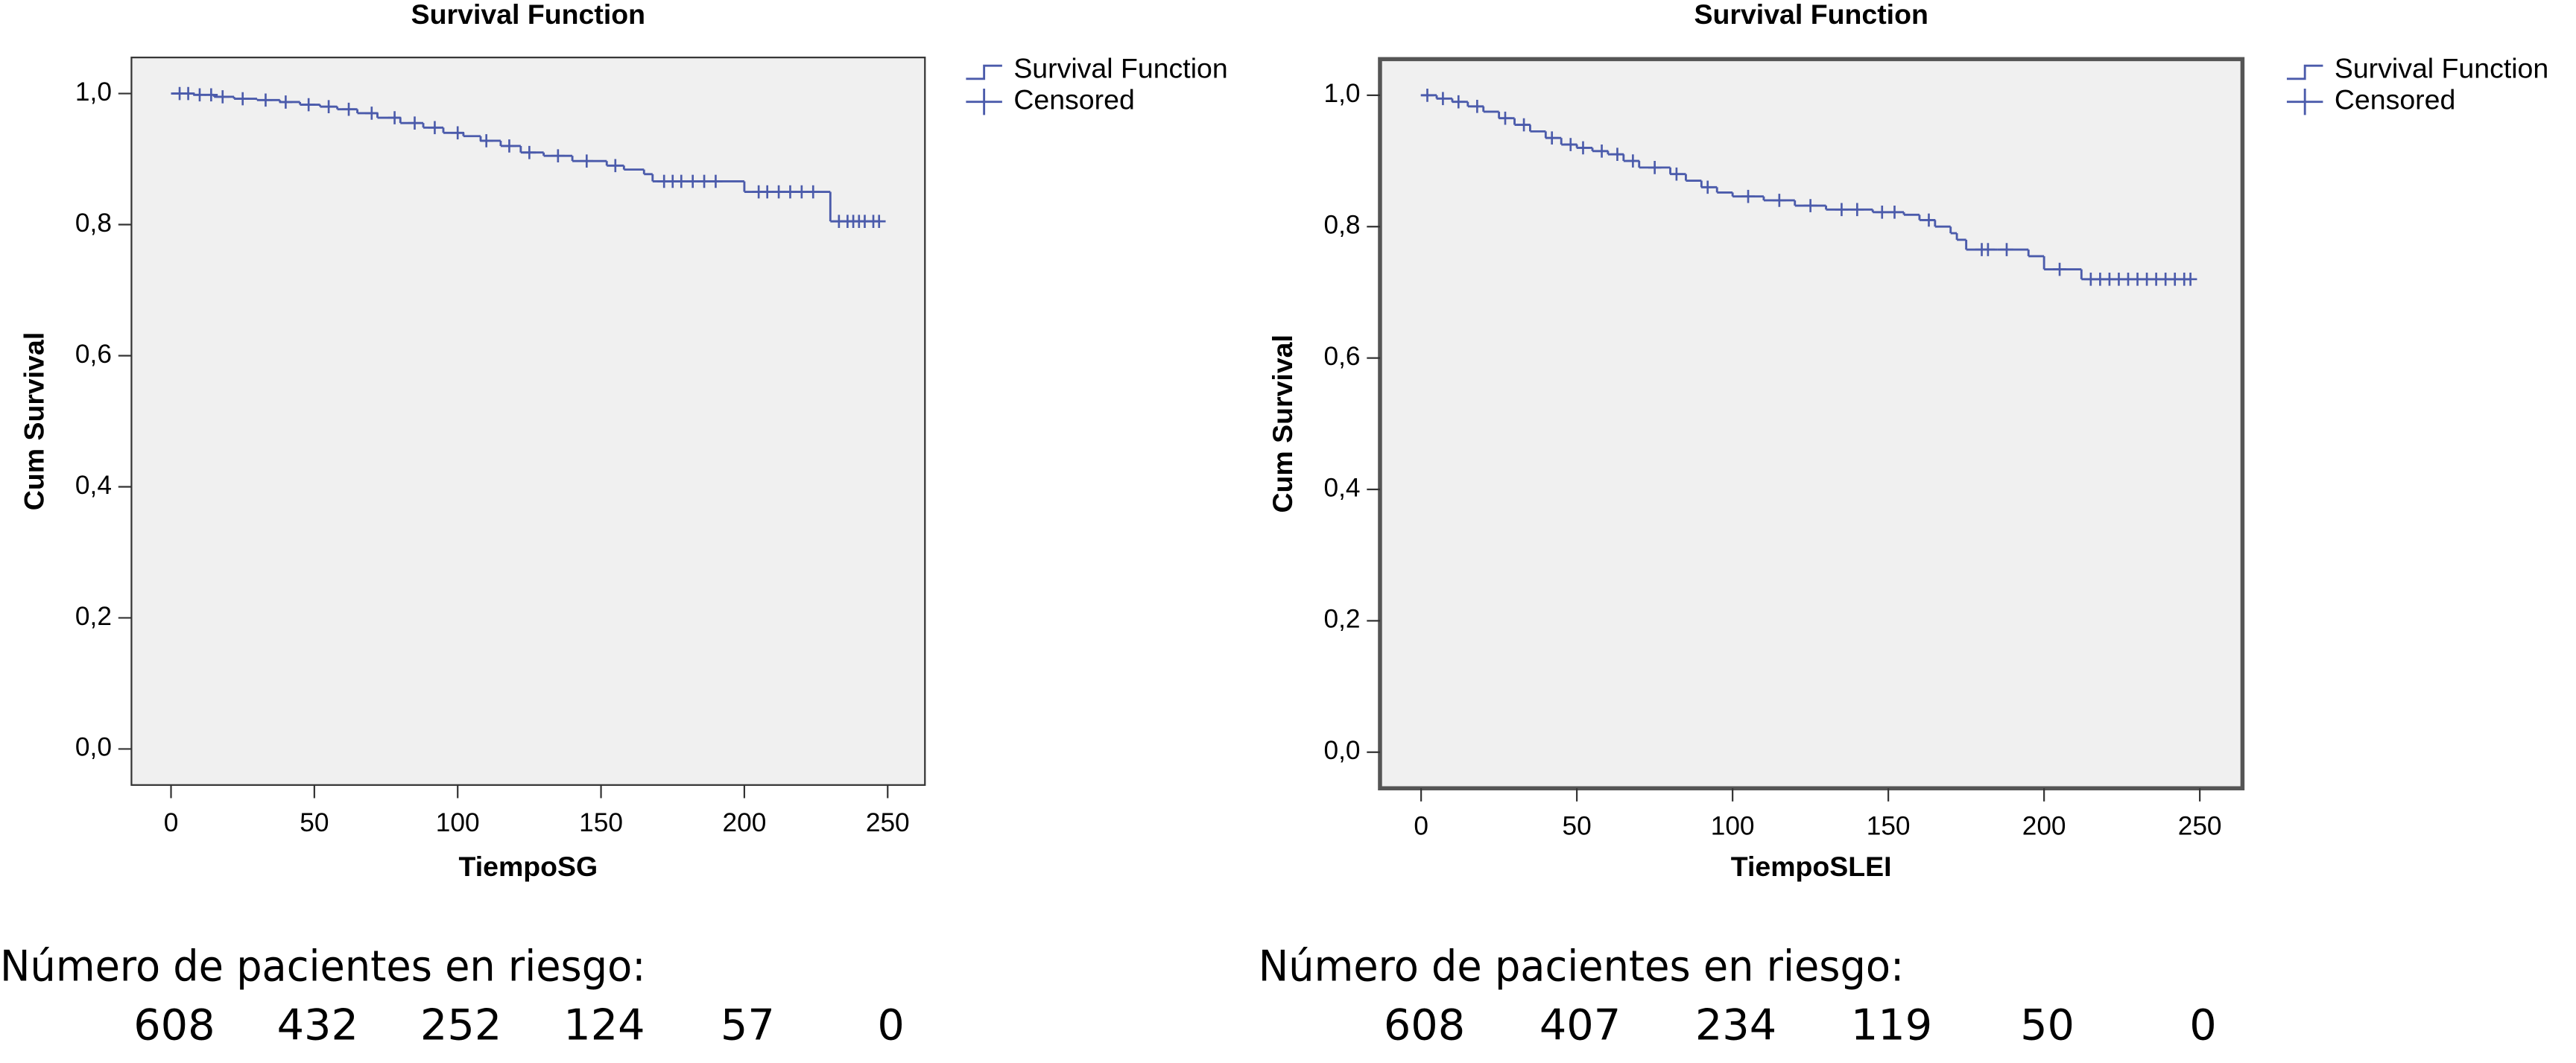 The image size is (2576, 1063). What do you see at coordinates (888, 822) in the screenshot?
I see `x-tick-label: 250` at bounding box center [888, 822].